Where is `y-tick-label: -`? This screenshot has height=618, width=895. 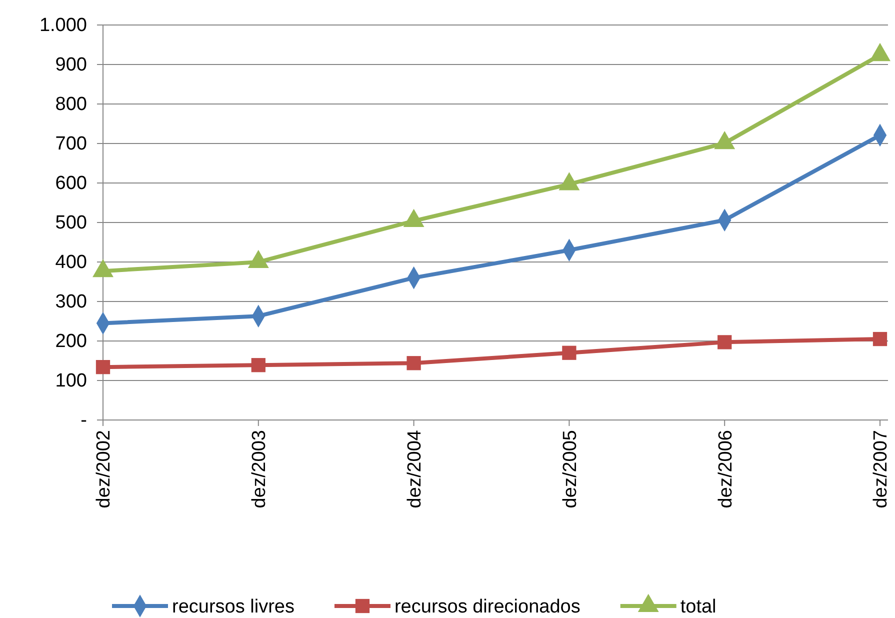
y-tick-label: - is located at coordinates (83, 421).